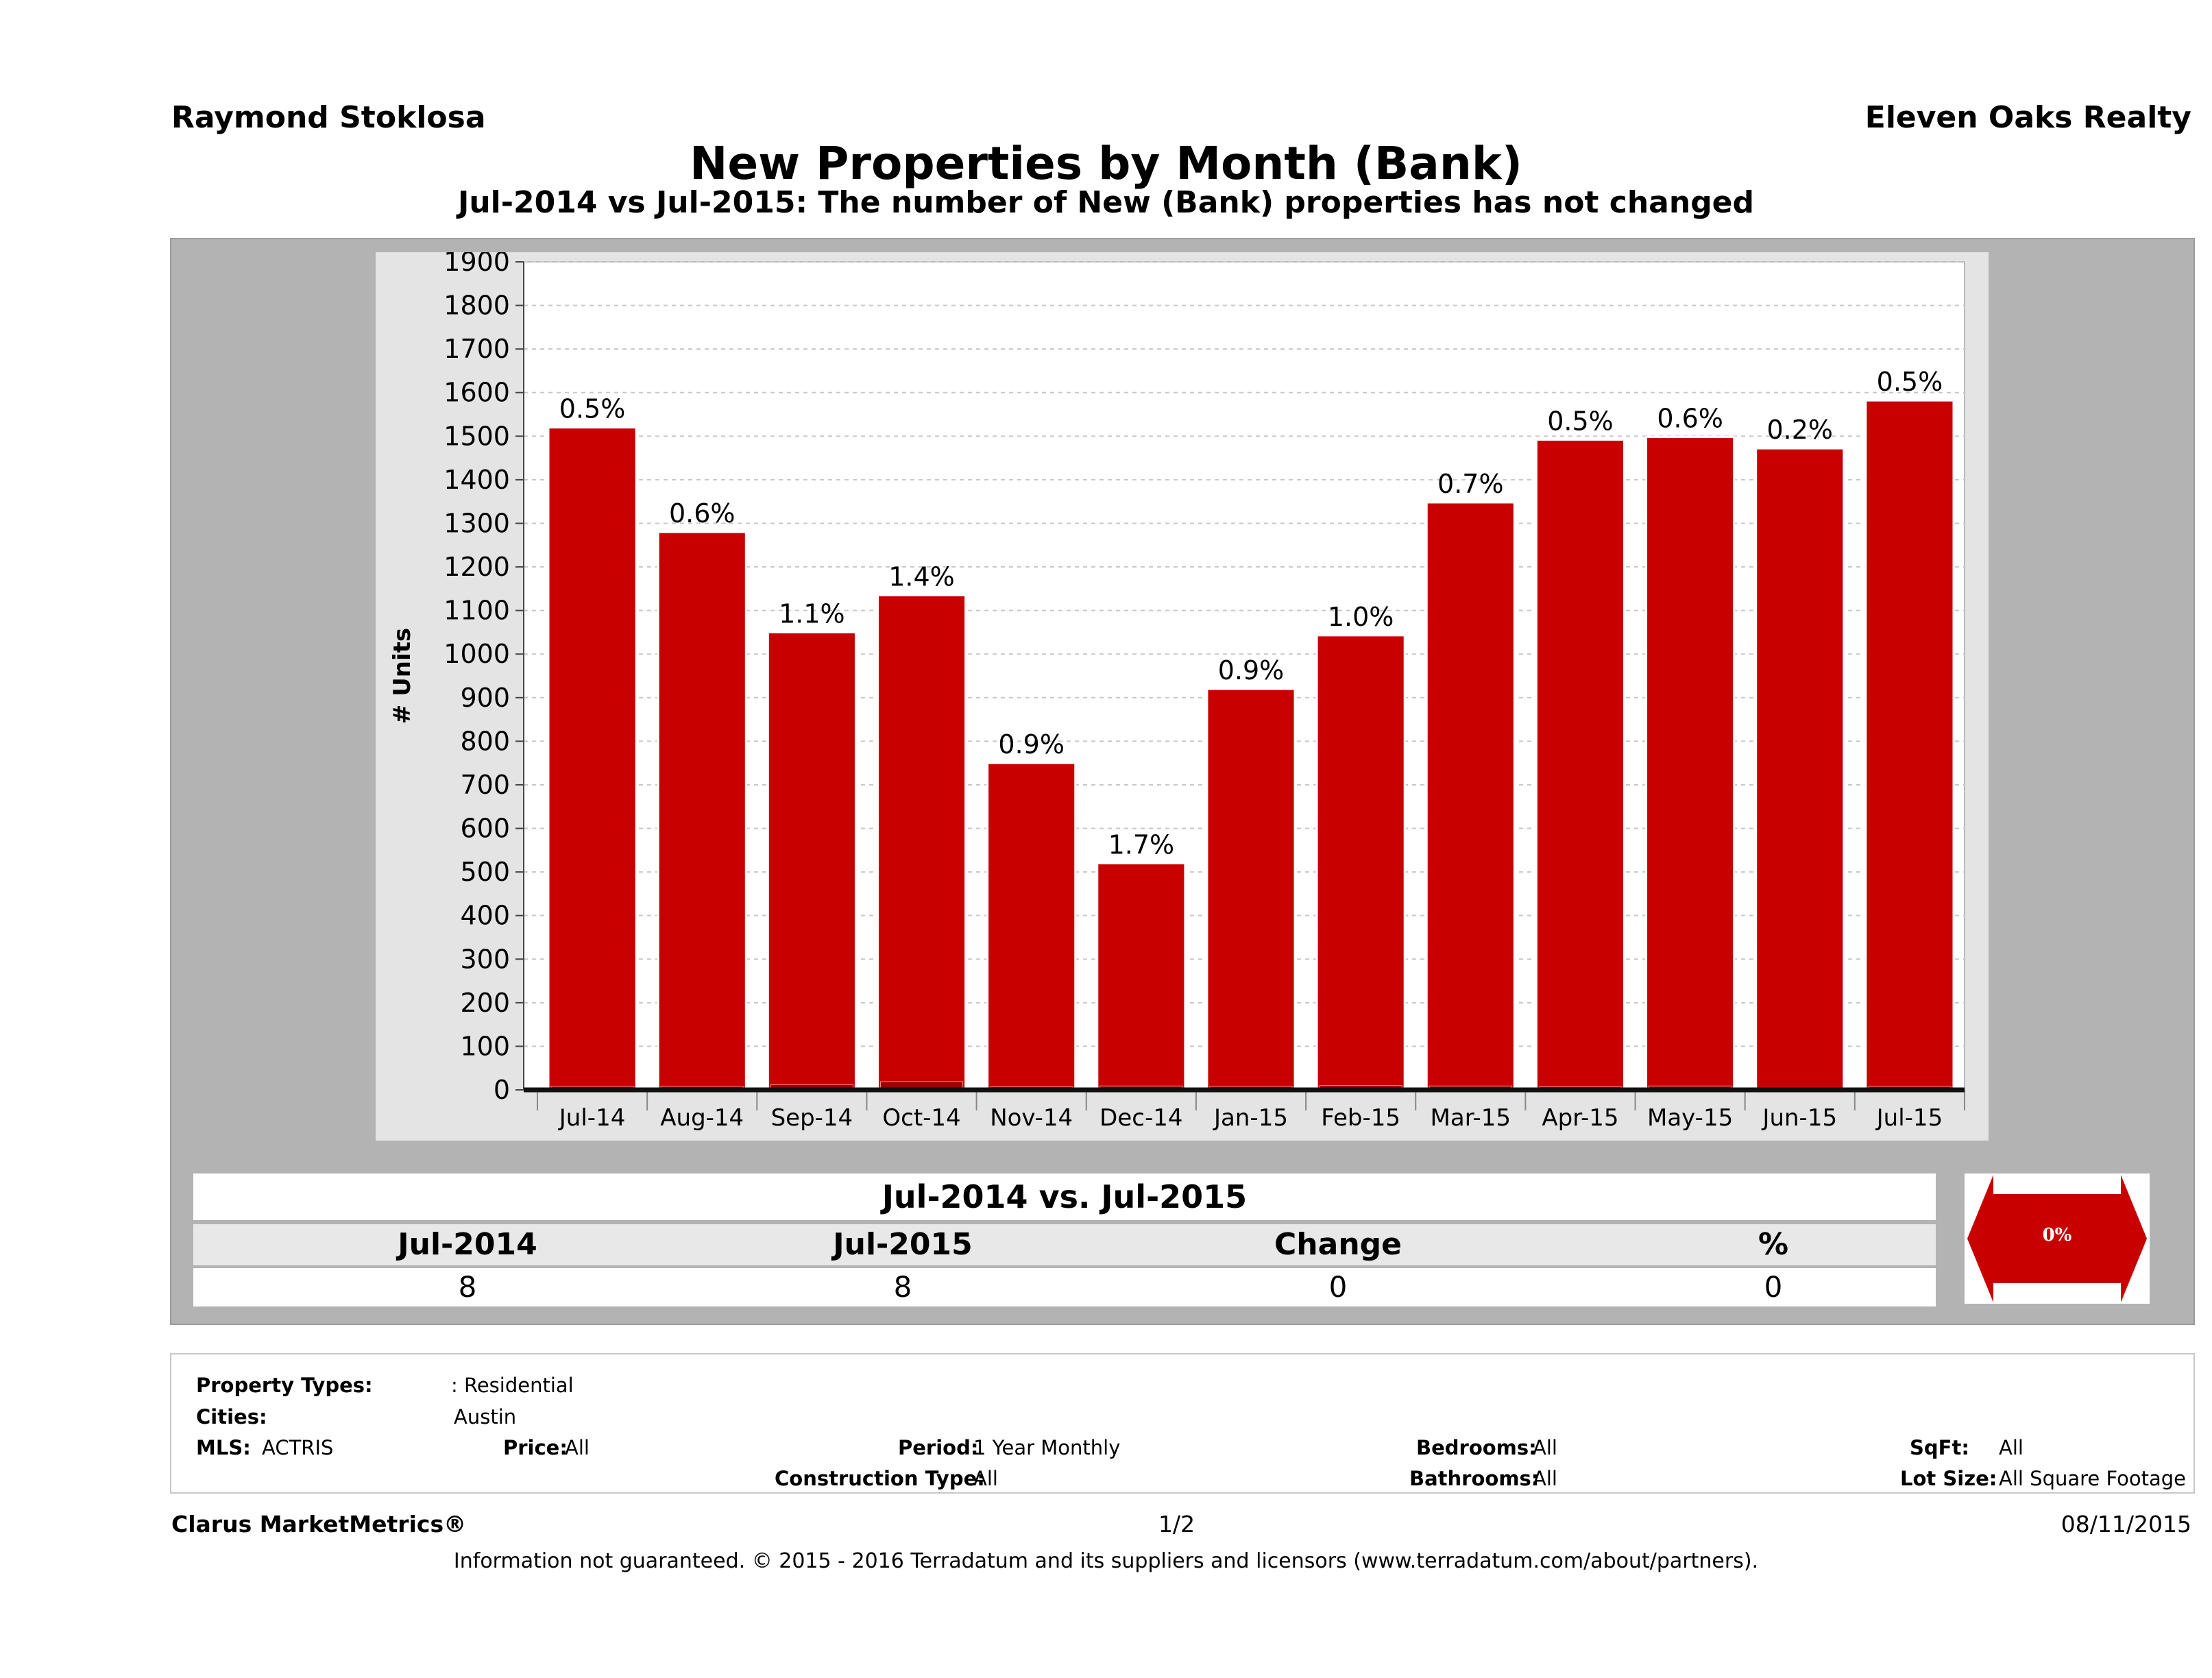 Image resolution: width=2212 pixels, height=1678 pixels. Describe the element at coordinates (1338, 1244) in the screenshot. I see `label-change: Change` at that location.